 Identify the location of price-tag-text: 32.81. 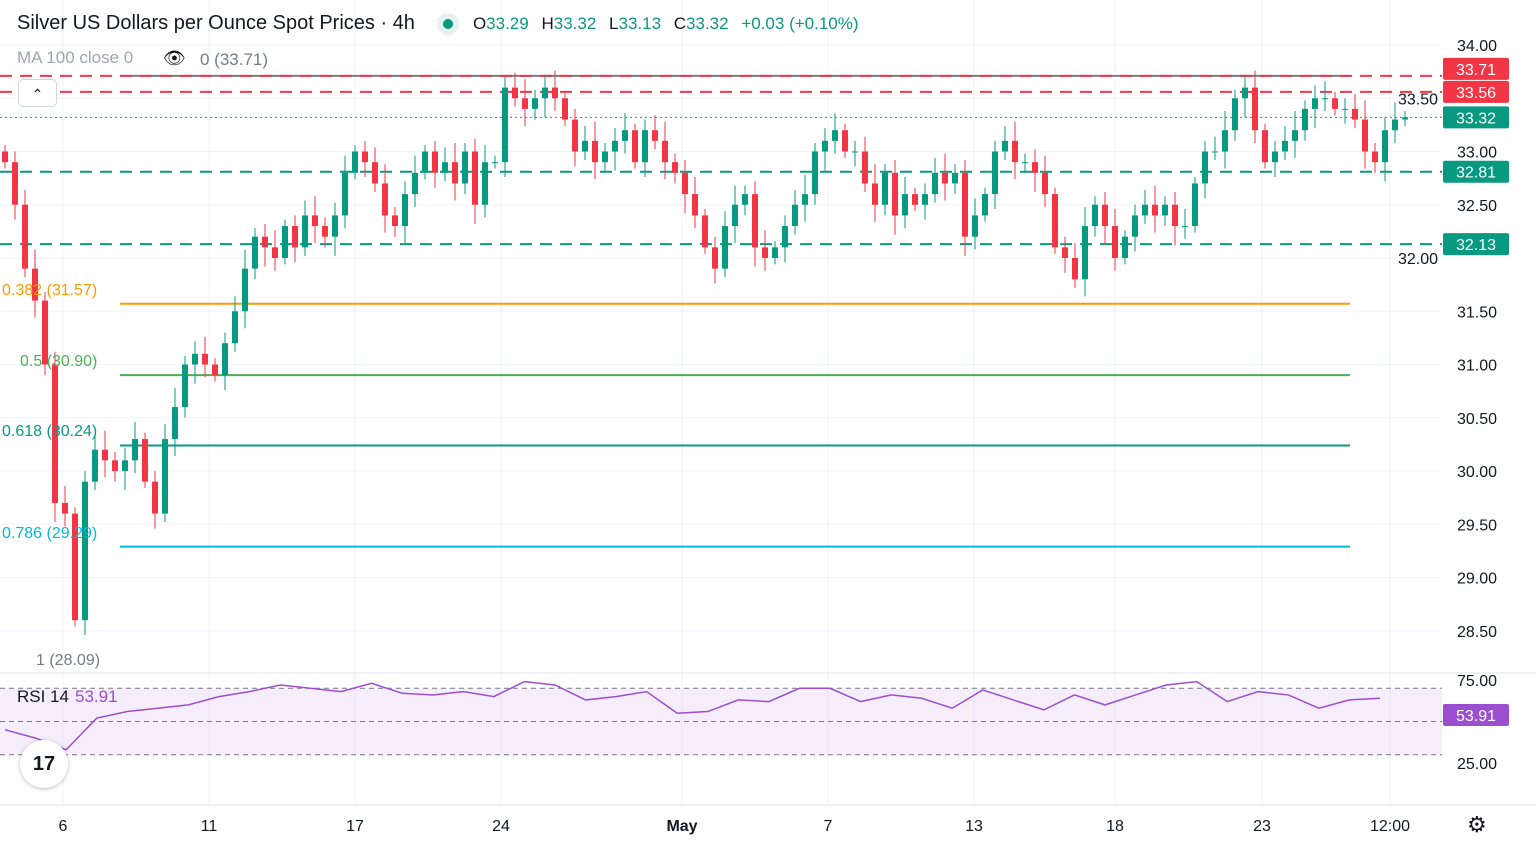
(1476, 173).